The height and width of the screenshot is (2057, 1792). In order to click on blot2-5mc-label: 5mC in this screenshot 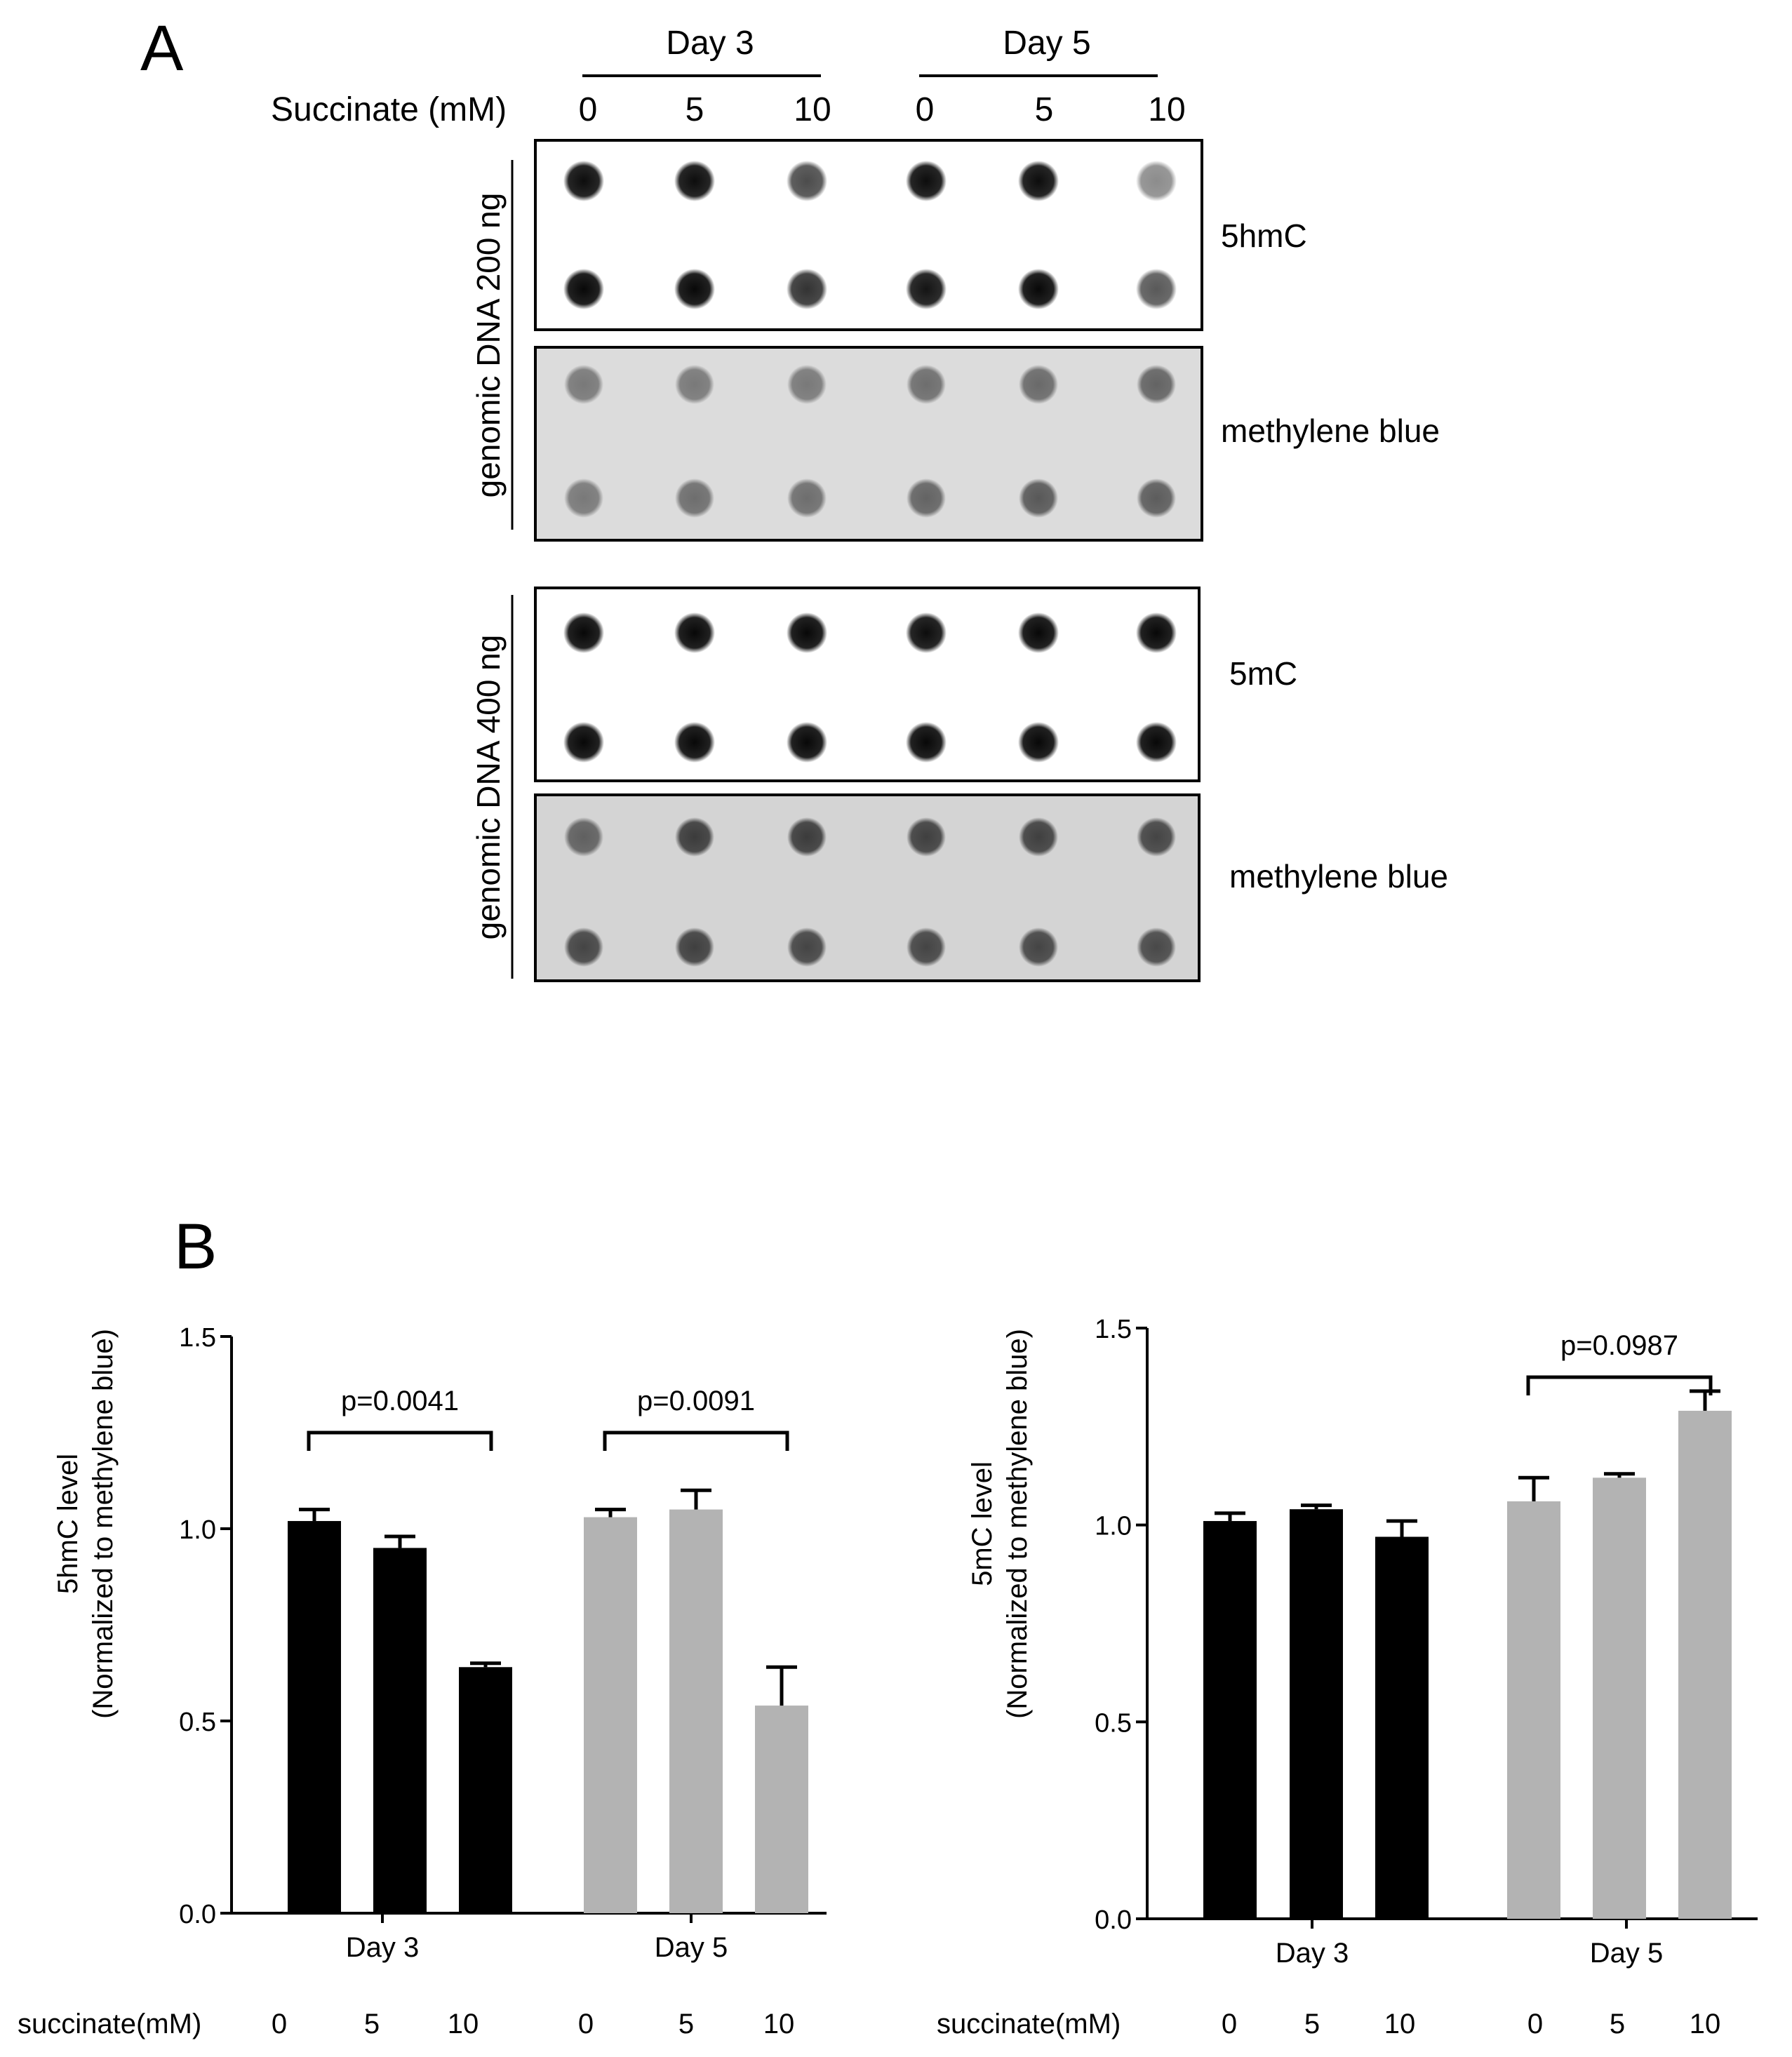, I will do `click(1263, 674)`.